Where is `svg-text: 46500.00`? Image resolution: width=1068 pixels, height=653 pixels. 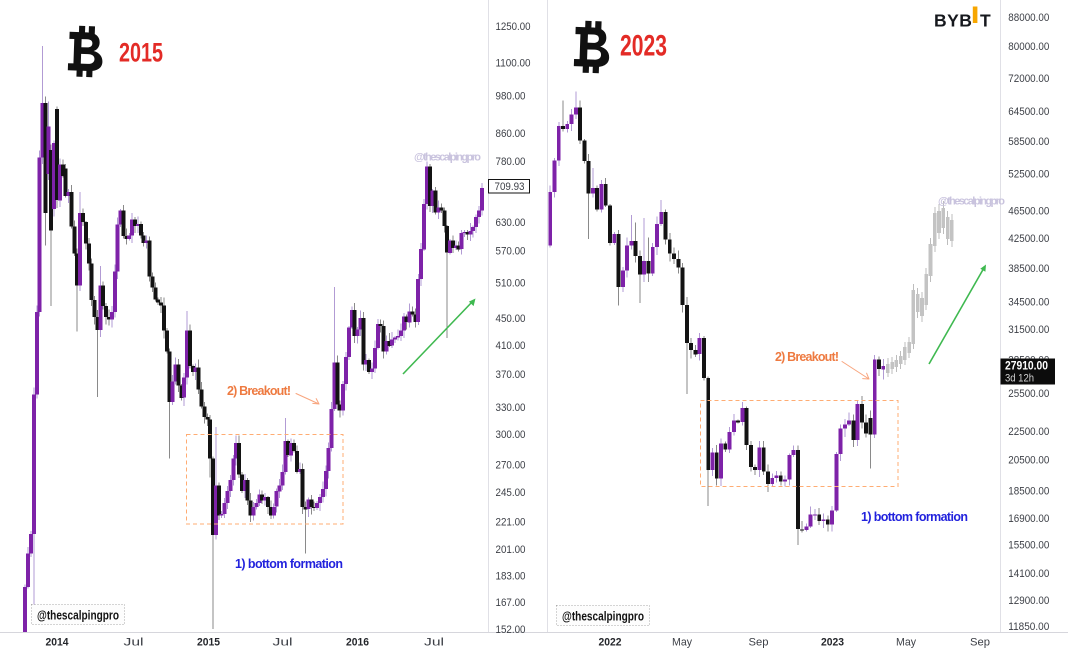 svg-text: 46500.00 is located at coordinates (1028, 212).